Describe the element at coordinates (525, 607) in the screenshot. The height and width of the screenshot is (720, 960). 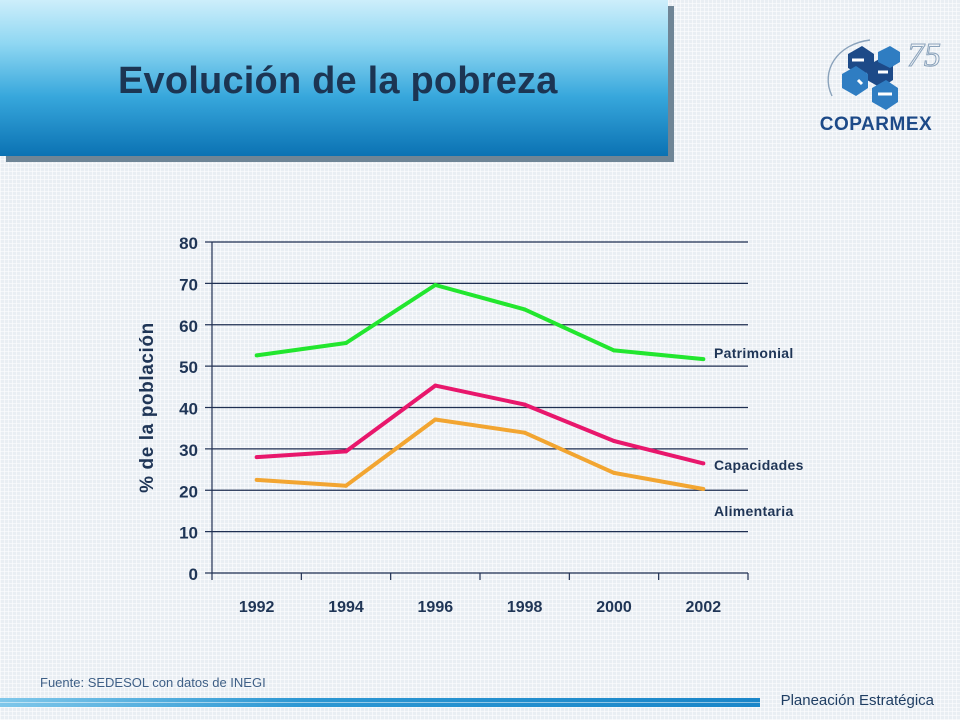
I see `x-tick-label: 1998` at that location.